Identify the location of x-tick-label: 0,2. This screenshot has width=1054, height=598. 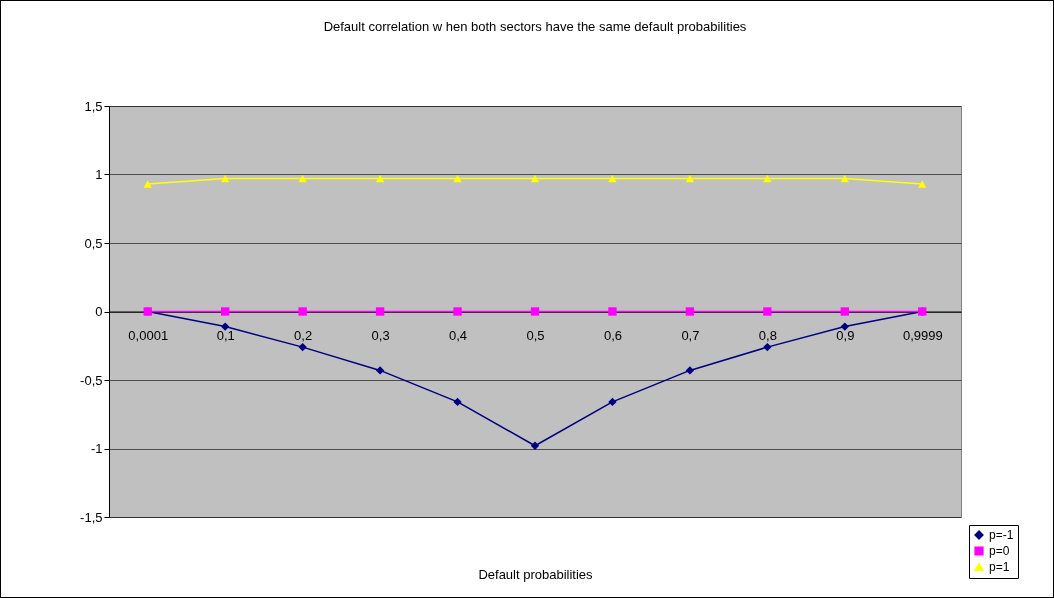
(303, 335).